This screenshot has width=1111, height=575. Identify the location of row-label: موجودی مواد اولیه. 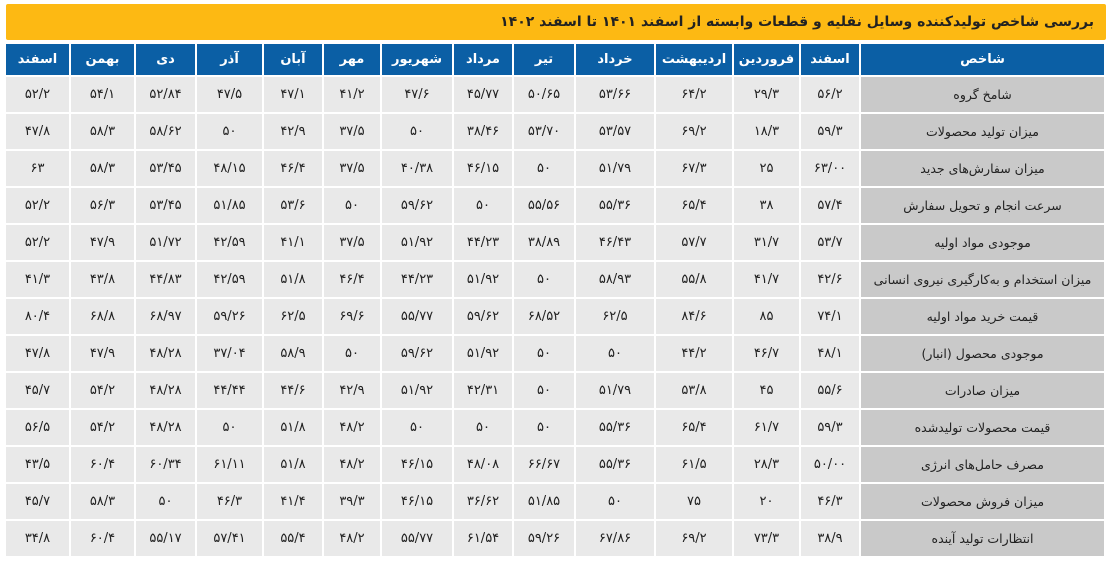
(982, 242).